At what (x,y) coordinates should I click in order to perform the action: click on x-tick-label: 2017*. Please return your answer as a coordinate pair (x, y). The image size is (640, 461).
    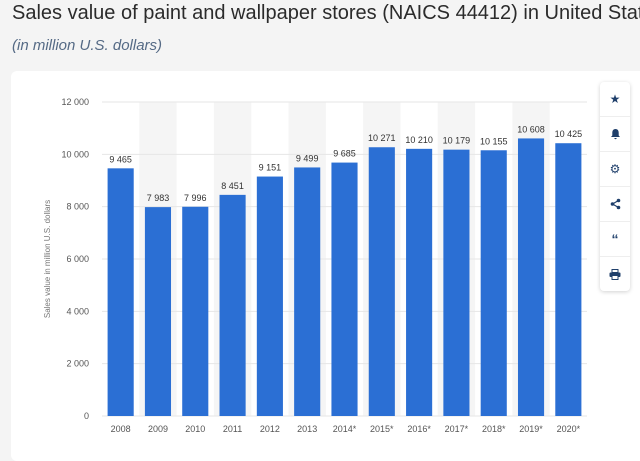
    Looking at the image, I should click on (457, 429).